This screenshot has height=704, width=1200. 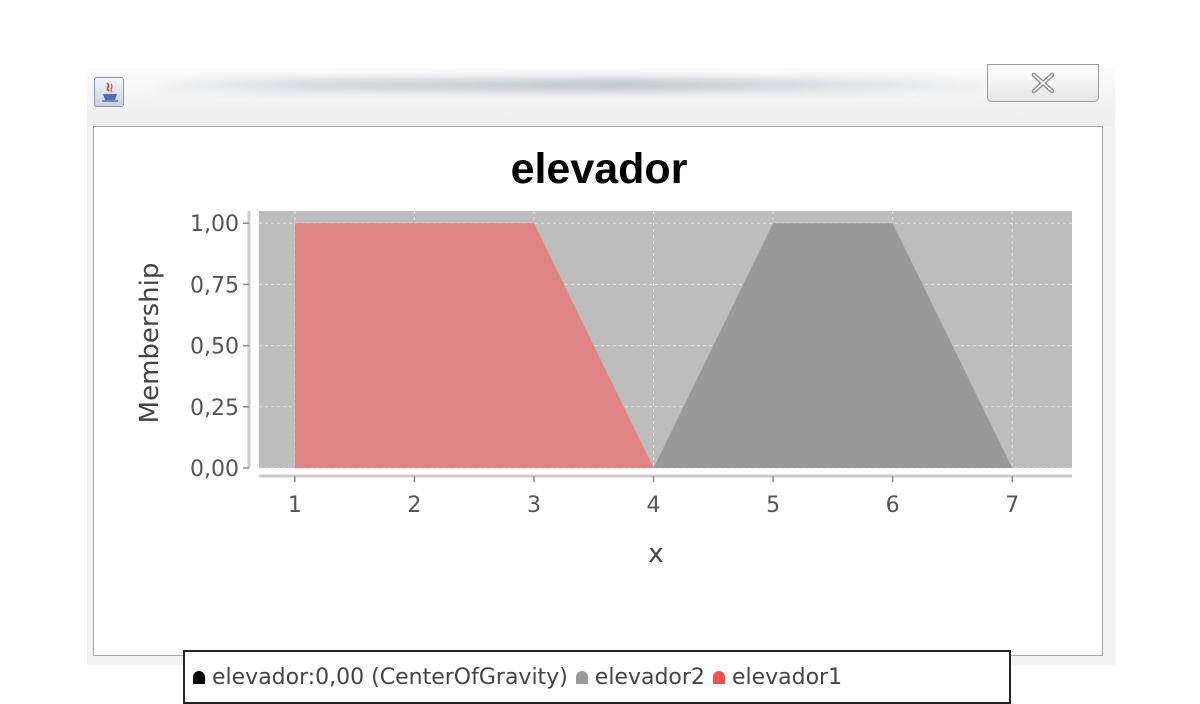 I want to click on x-tick-label-7: 7, so click(x=1012, y=505).